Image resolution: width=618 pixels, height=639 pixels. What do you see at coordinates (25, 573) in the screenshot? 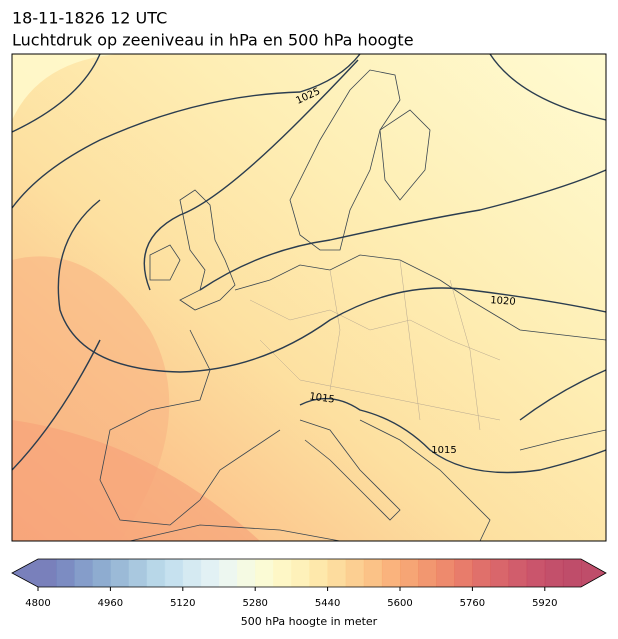
I see `colorbar-extend-min` at bounding box center [25, 573].